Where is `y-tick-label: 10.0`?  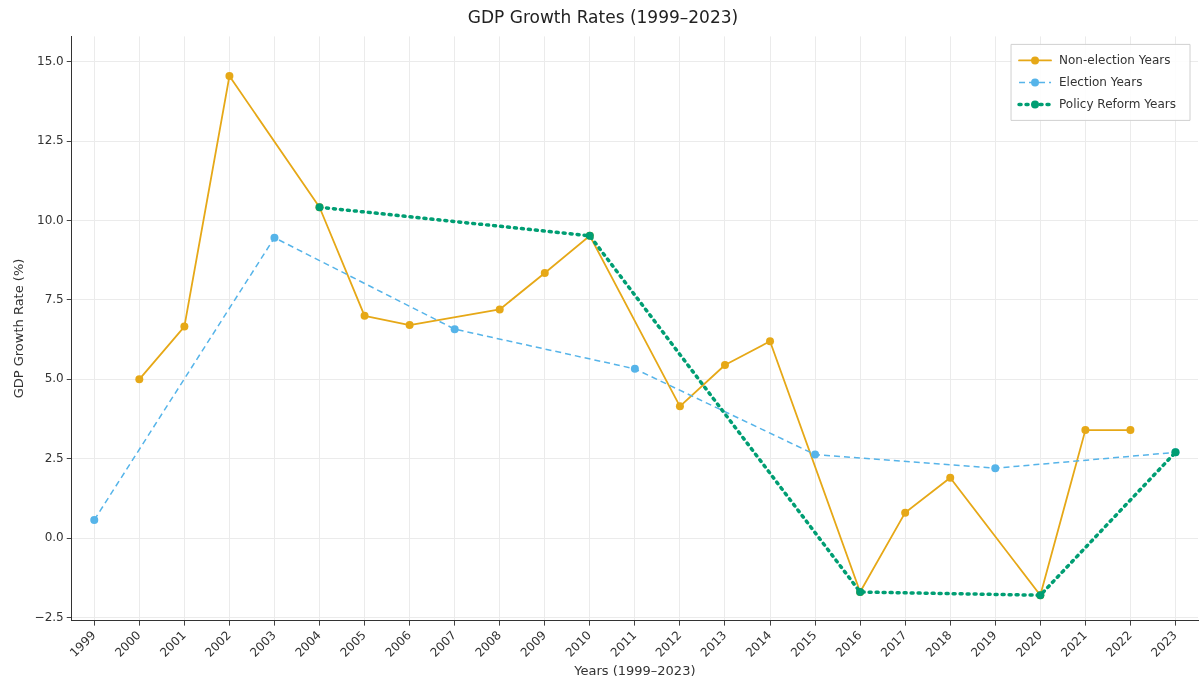
y-tick-label: 10.0 is located at coordinates (50, 219).